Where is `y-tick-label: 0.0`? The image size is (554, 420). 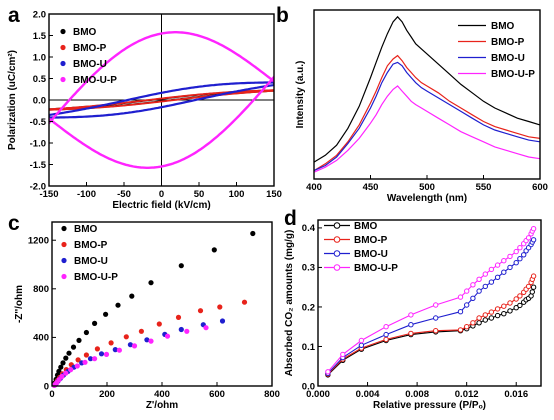 y-tick-label: 0.0 is located at coordinates (39, 100).